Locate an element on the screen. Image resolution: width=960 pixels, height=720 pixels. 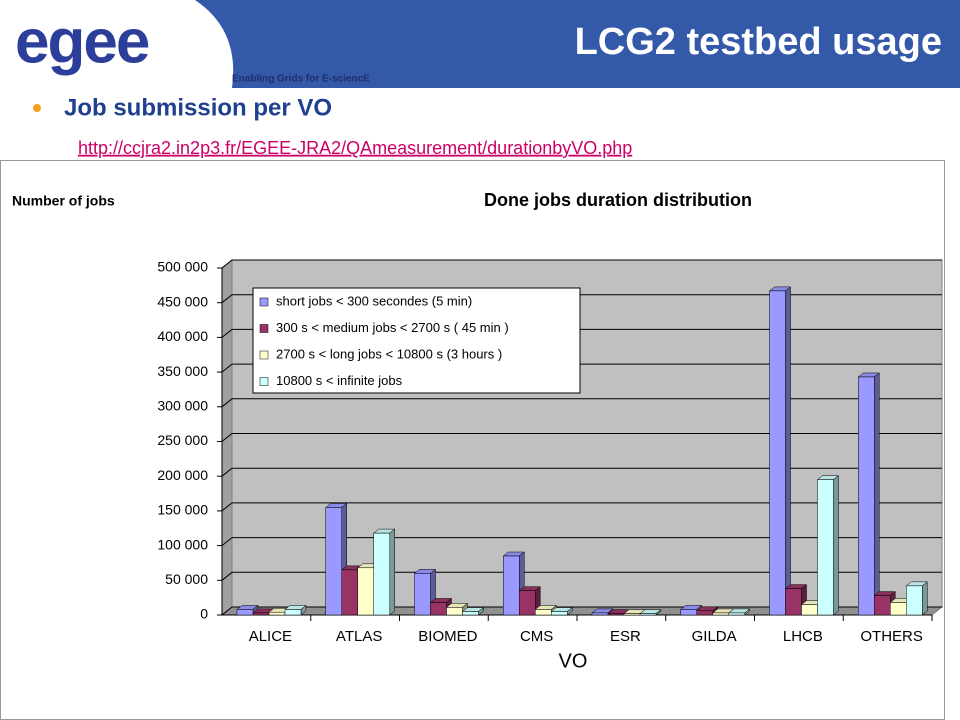
bullet-dot is located at coordinates (37, 108).